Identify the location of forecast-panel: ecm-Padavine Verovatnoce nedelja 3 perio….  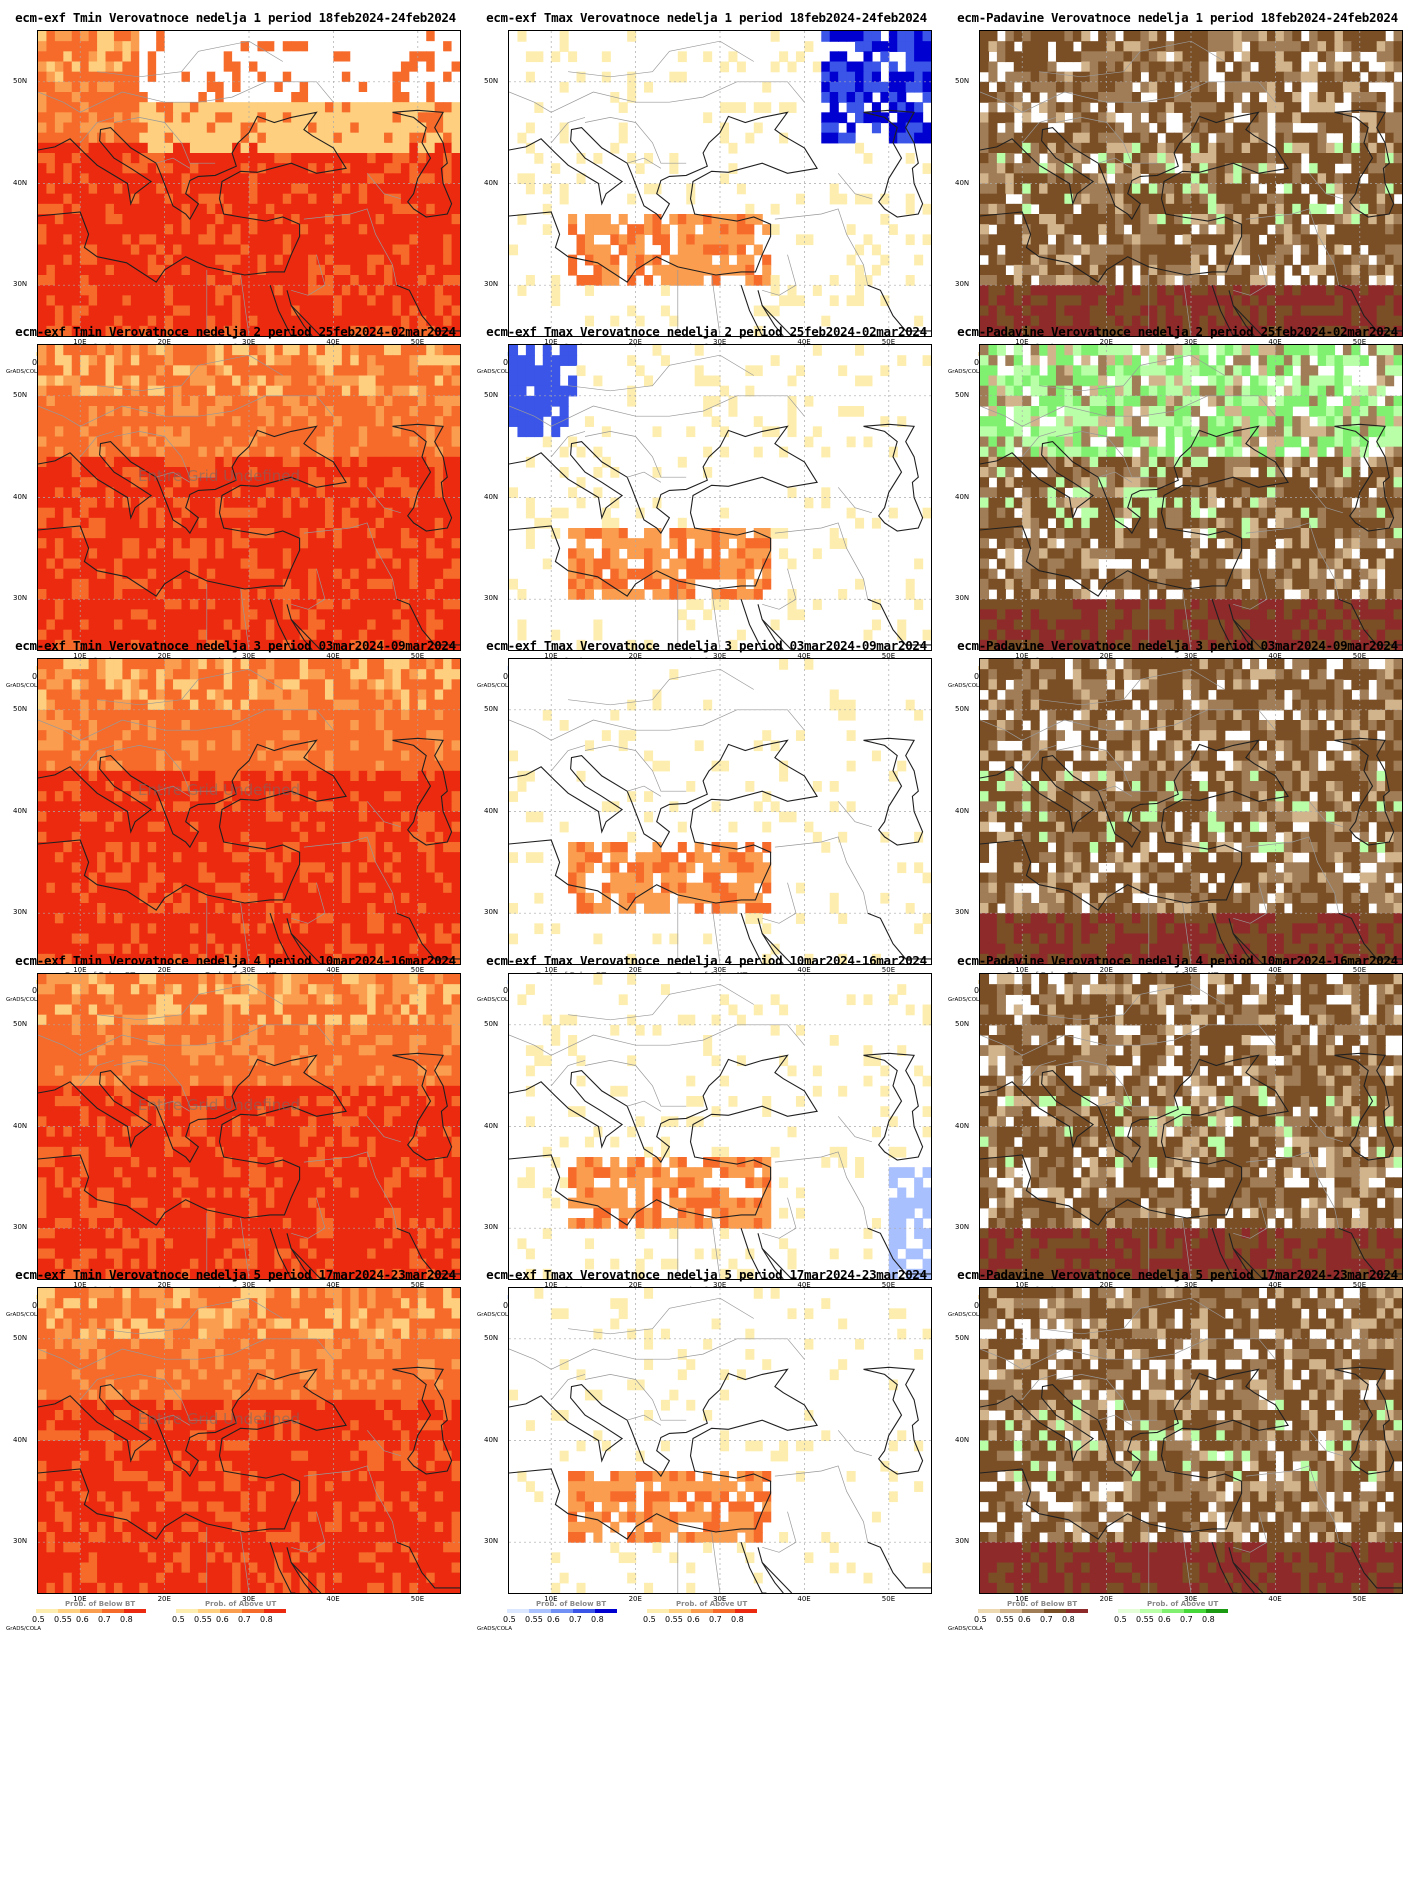
(1177, 817).